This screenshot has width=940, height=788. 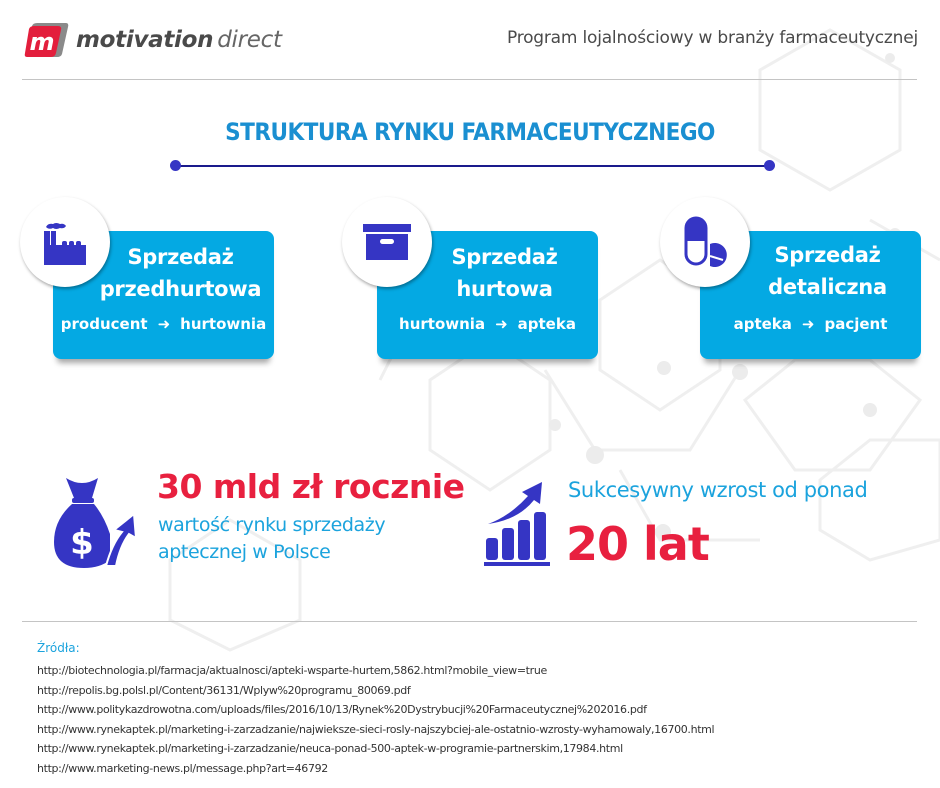 I want to click on box-icon, so click(x=387, y=242).